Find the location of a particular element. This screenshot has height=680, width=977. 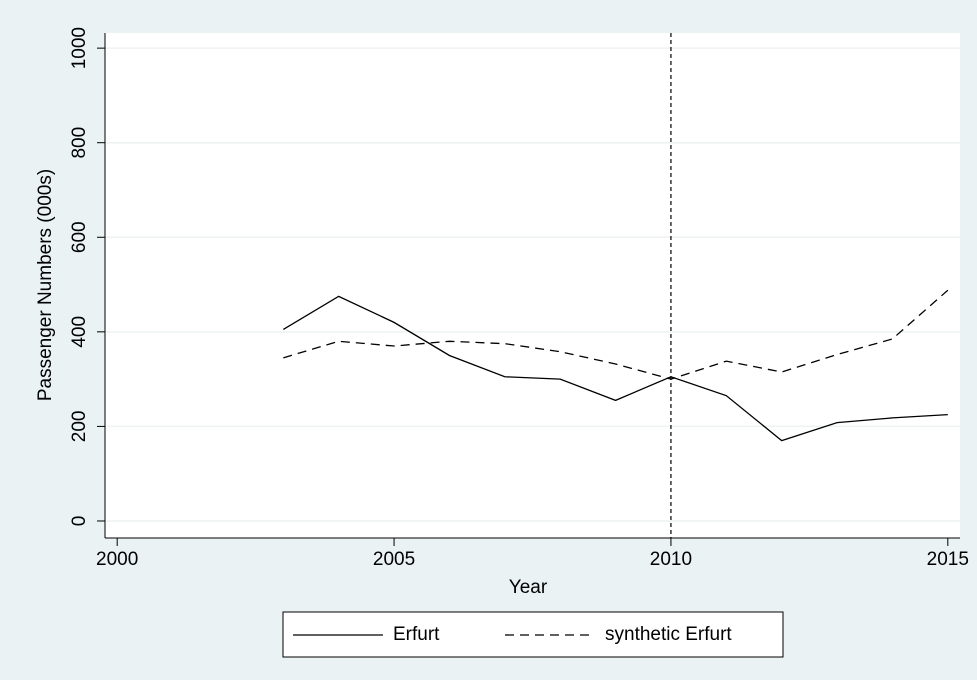

x-tick-label: 2015 is located at coordinates (948, 559).